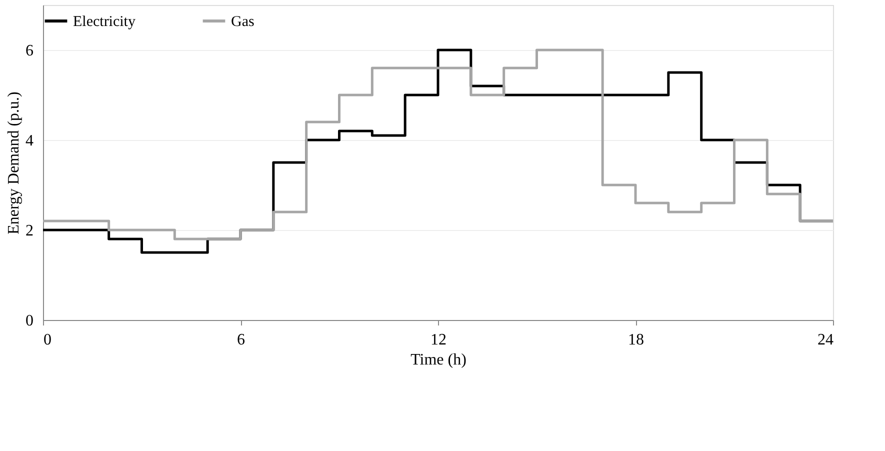 Image resolution: width=885 pixels, height=451 pixels. What do you see at coordinates (104, 22) in the screenshot?
I see `legend-label: Electricity` at bounding box center [104, 22].